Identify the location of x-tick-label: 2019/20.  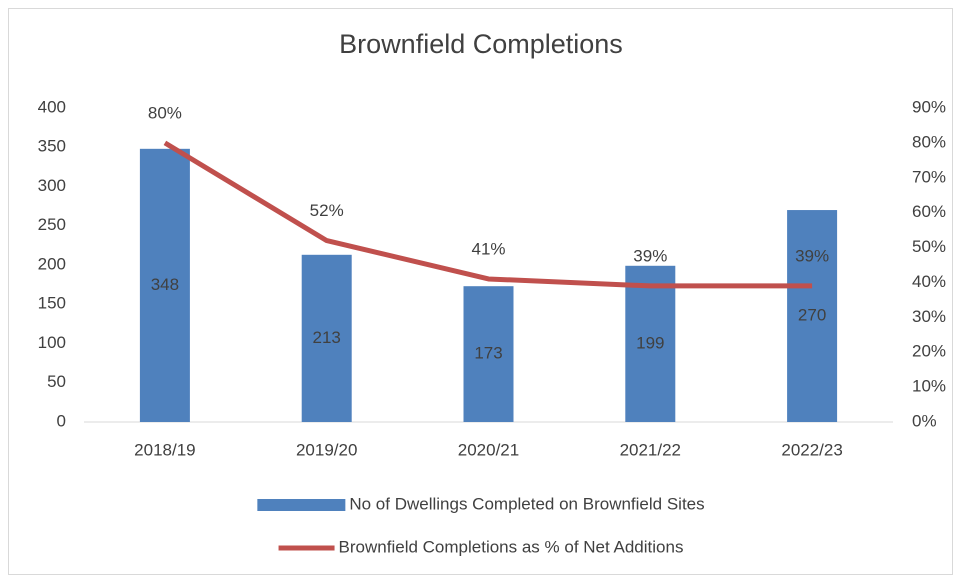
(326, 449).